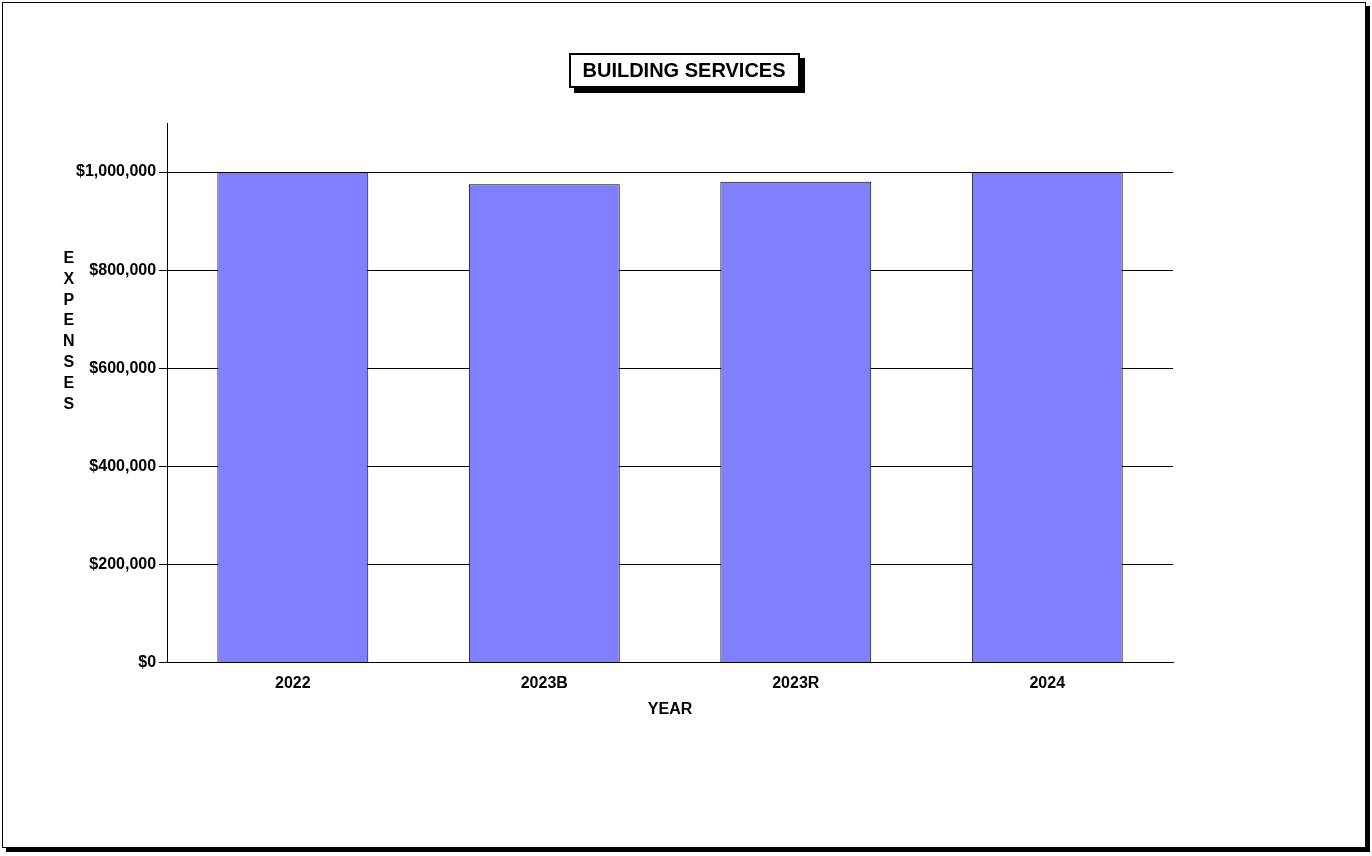  Describe the element at coordinates (123, 367) in the screenshot. I see `y-tick-label: $600,000` at that location.